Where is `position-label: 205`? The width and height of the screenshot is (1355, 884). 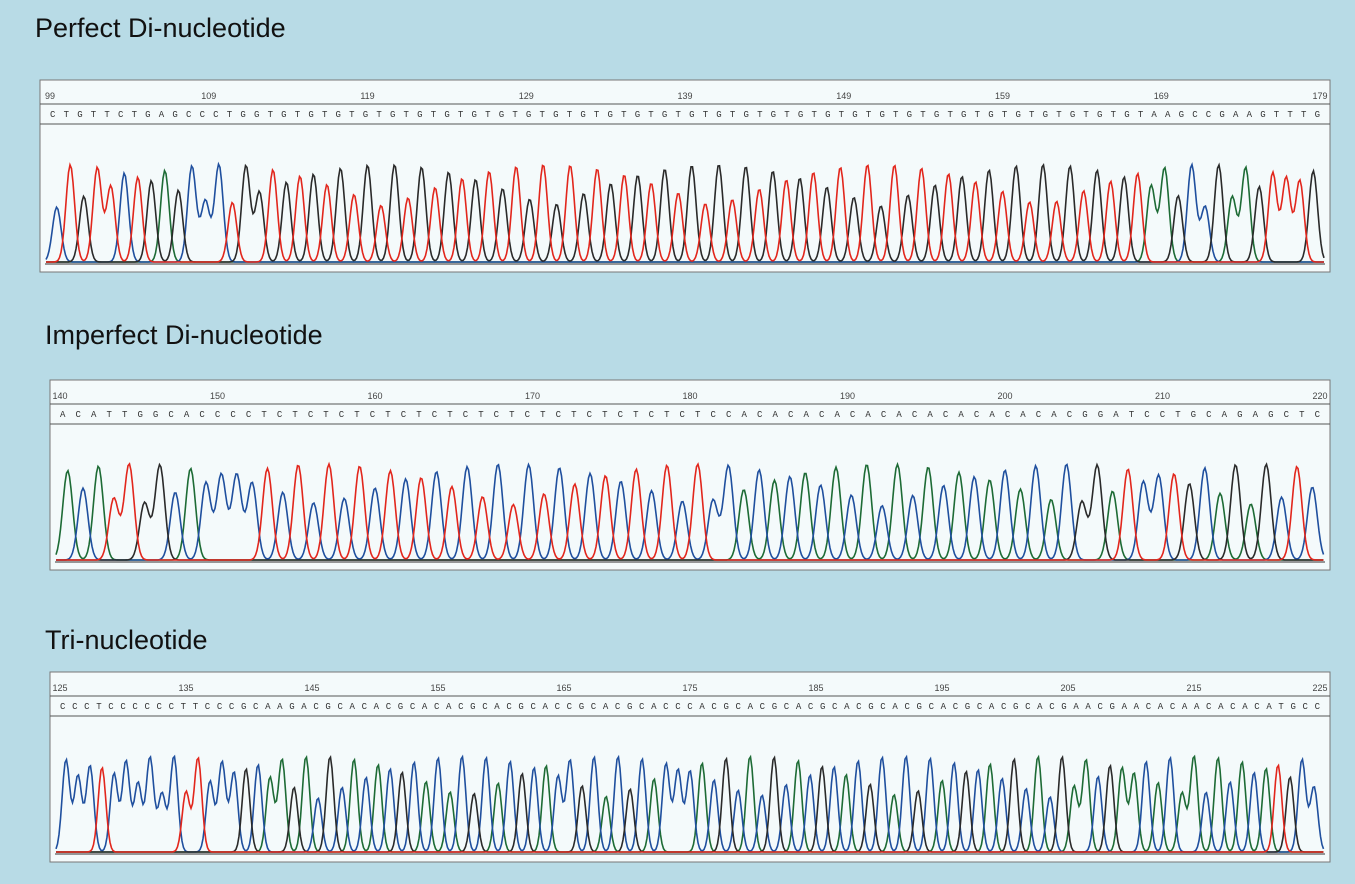 position-label: 205 is located at coordinates (1067, 688).